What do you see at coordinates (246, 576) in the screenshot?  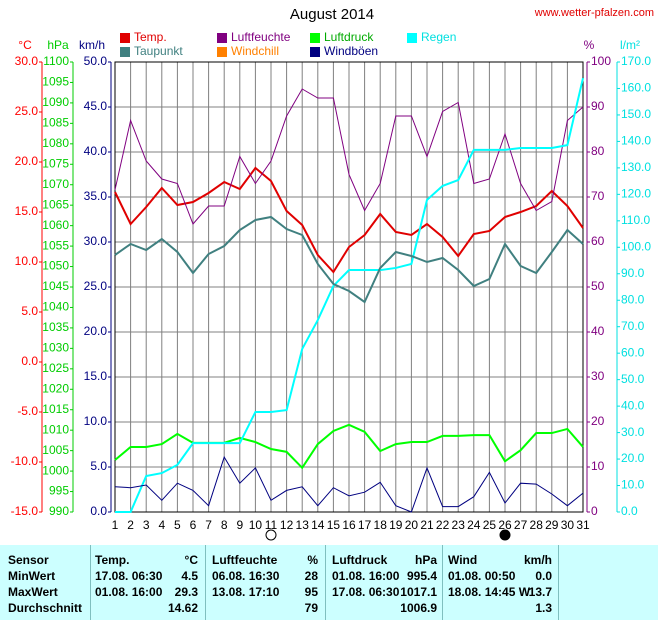 I see `table-cell: 06.08. 16:30` at bounding box center [246, 576].